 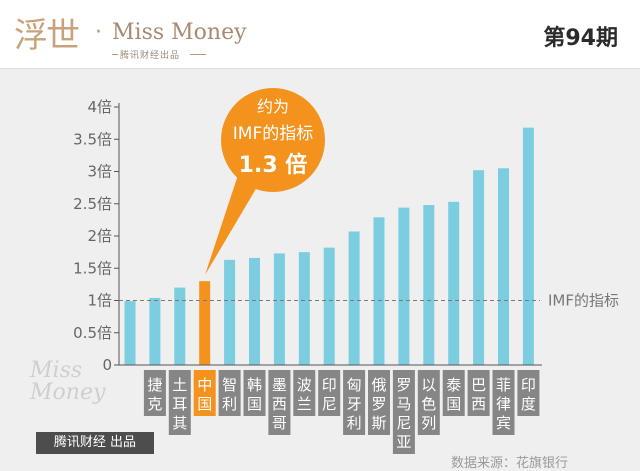 What do you see at coordinates (47, 36) in the screenshot?
I see `logo-chinese: 浮世` at bounding box center [47, 36].